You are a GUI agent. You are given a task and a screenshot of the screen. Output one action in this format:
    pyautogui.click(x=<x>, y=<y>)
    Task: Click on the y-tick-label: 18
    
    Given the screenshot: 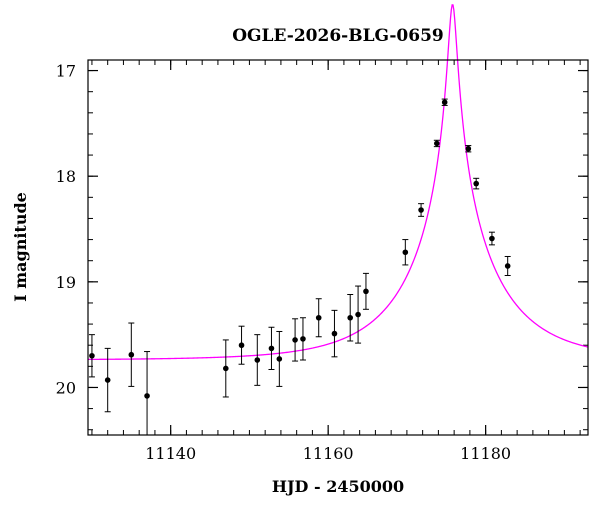 What is the action you would take?
    pyautogui.click(x=66, y=176)
    